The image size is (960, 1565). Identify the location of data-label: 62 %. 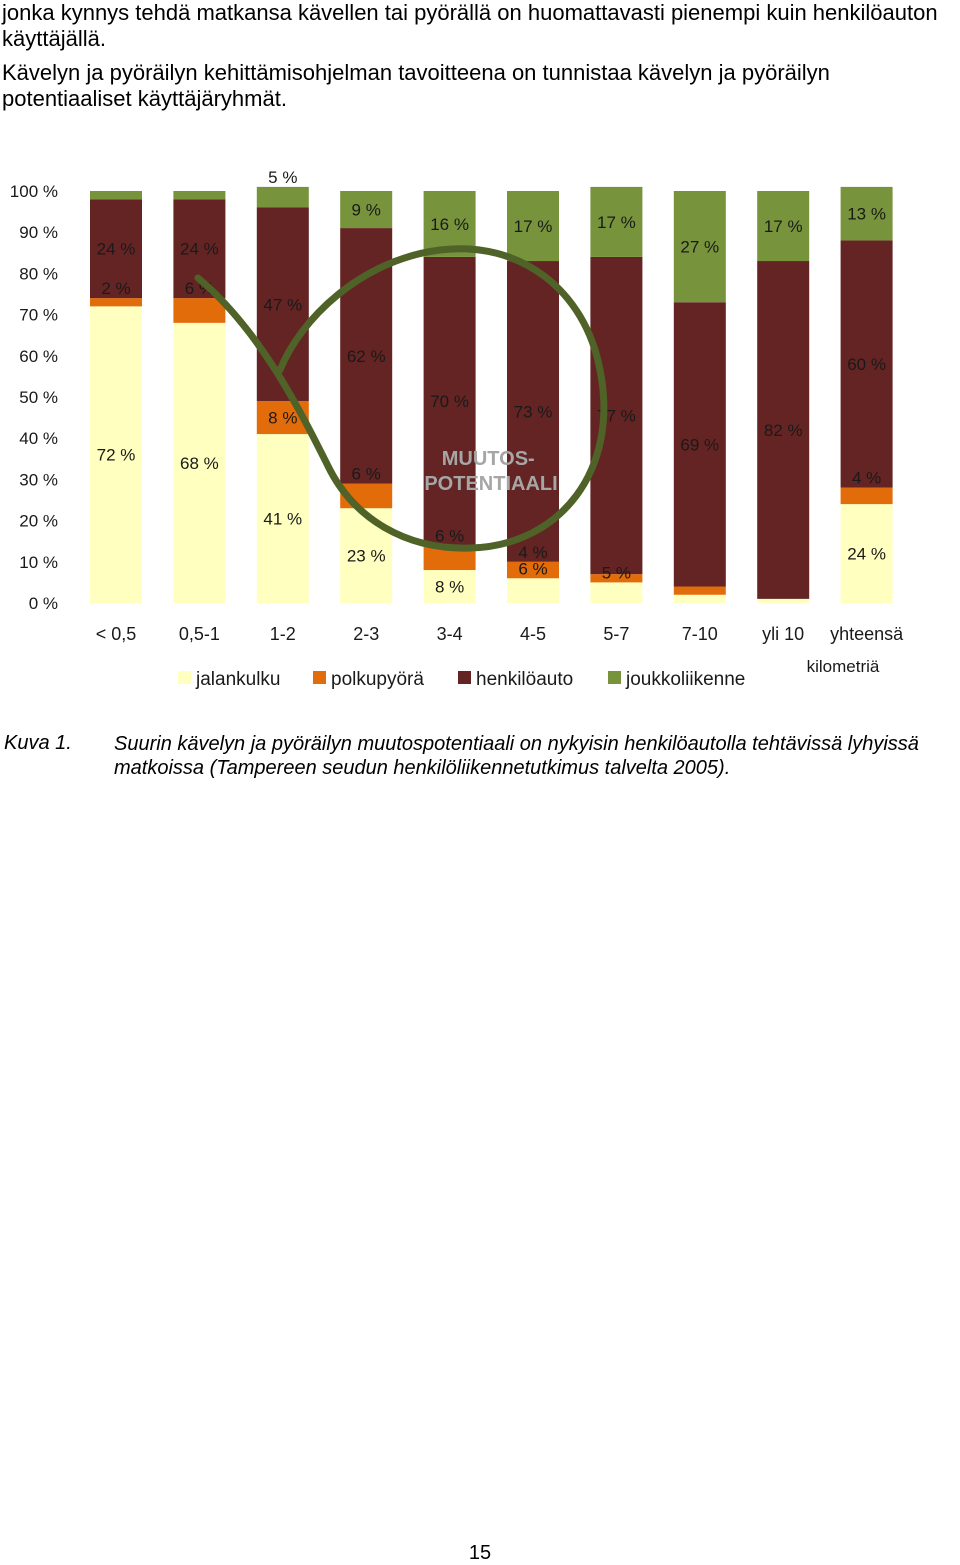
(366, 356).